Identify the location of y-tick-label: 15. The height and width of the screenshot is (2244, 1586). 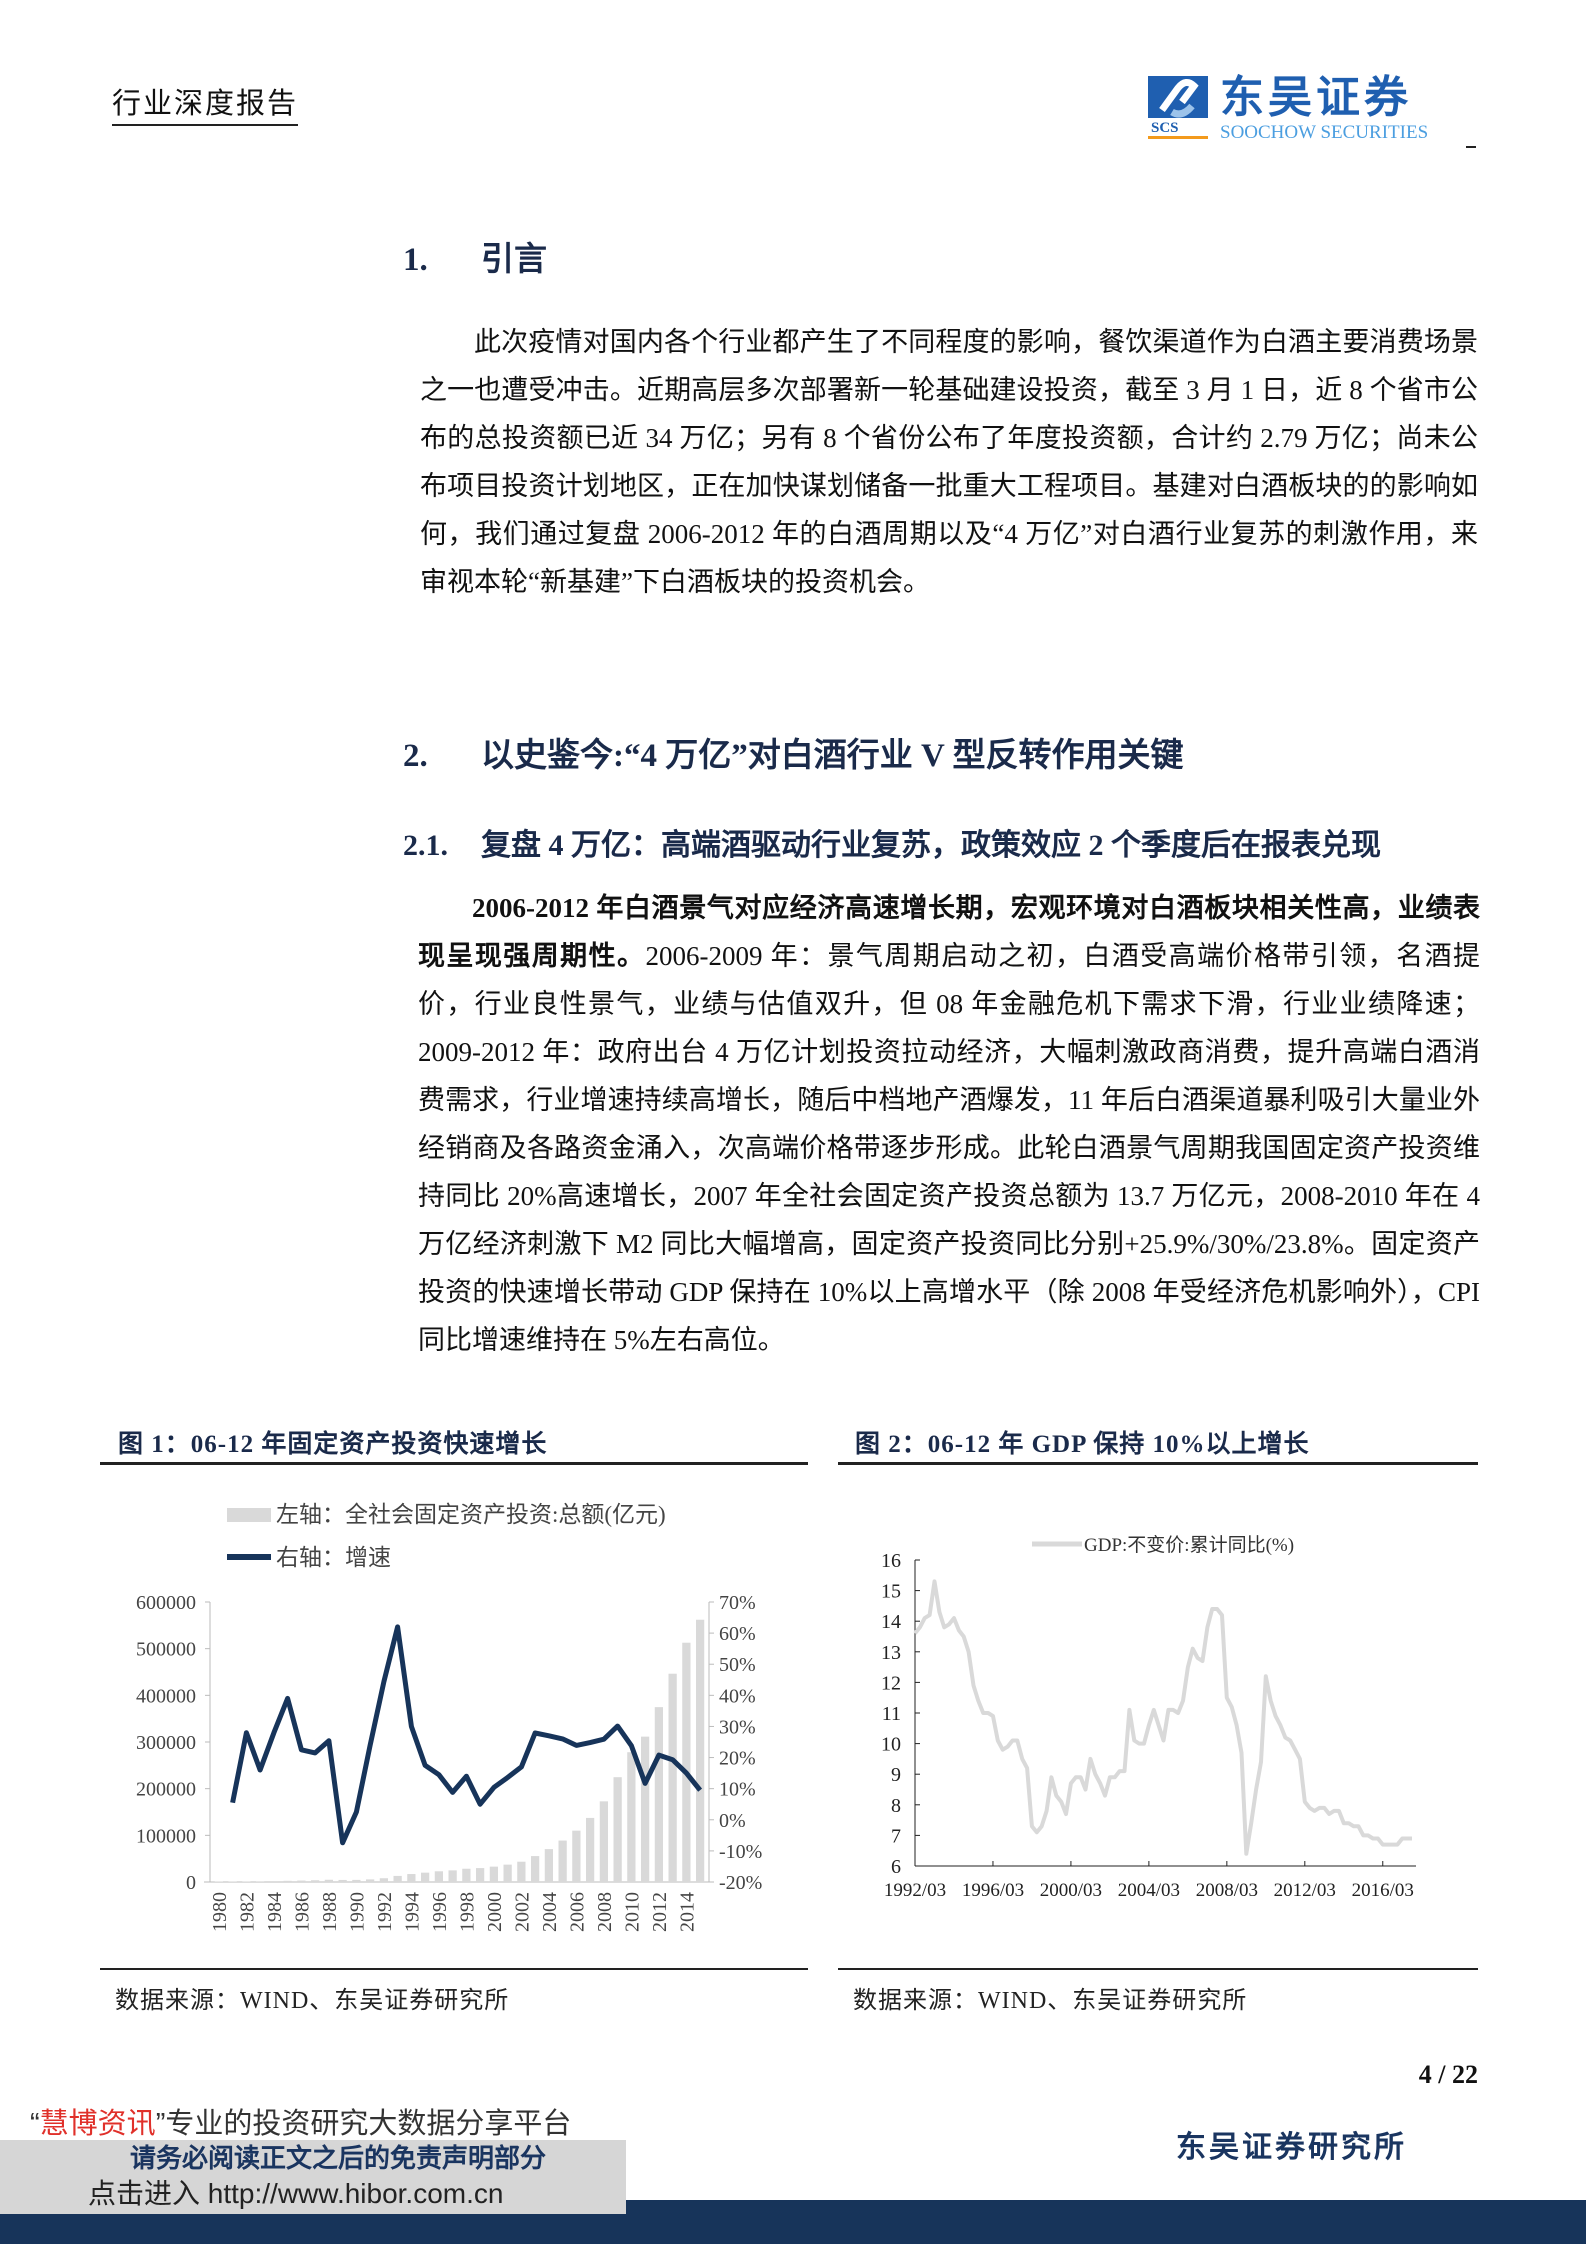
(891, 1592).